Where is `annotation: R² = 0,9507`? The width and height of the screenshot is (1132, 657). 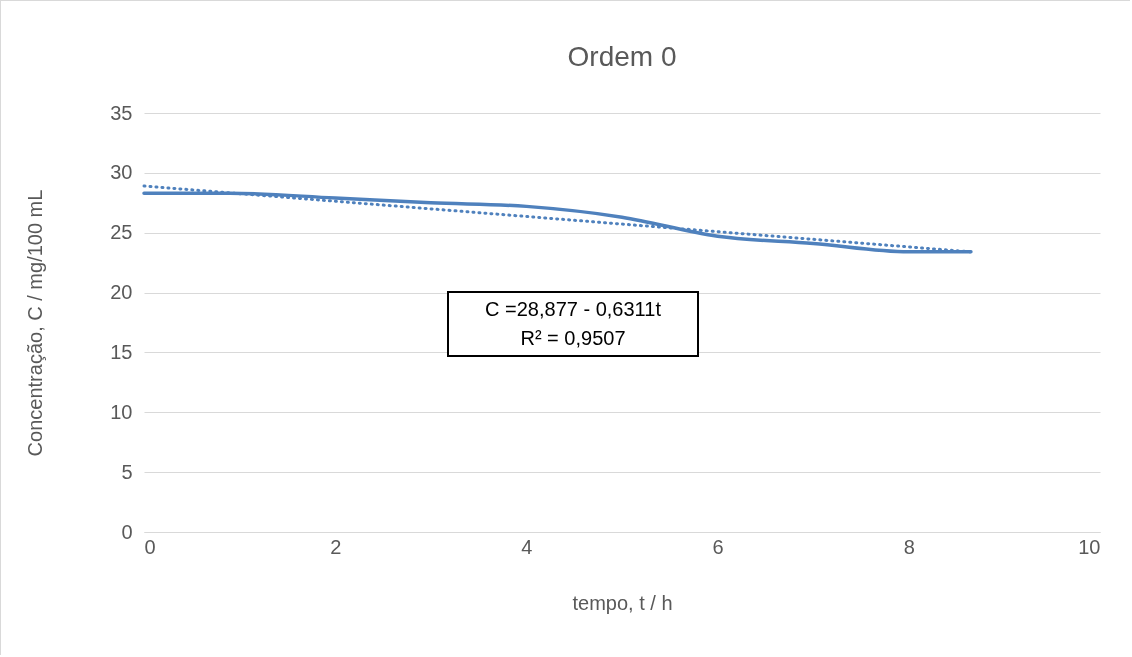 annotation: R² = 0,9507 is located at coordinates (573, 338).